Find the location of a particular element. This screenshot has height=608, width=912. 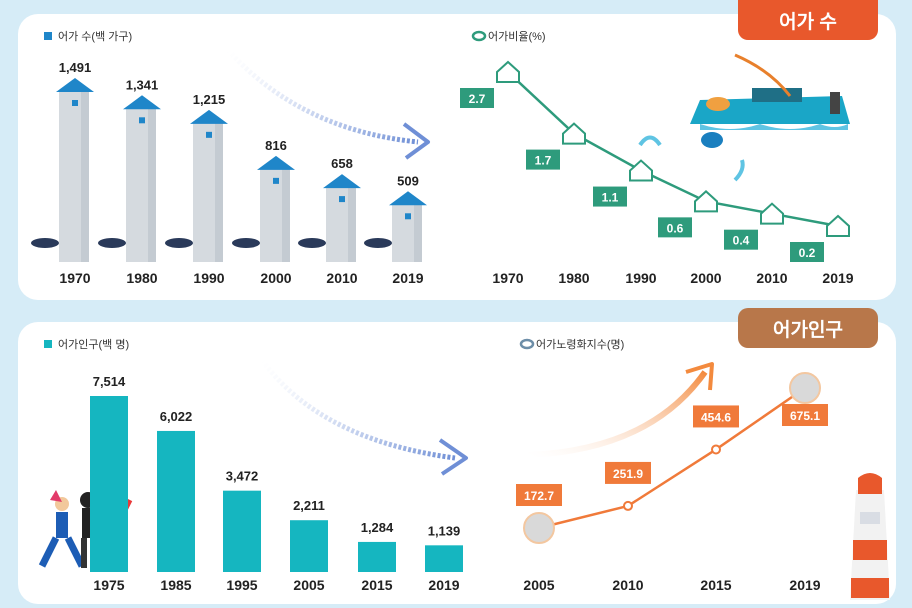

x-tick-label: 1995 is located at coordinates (241, 585).